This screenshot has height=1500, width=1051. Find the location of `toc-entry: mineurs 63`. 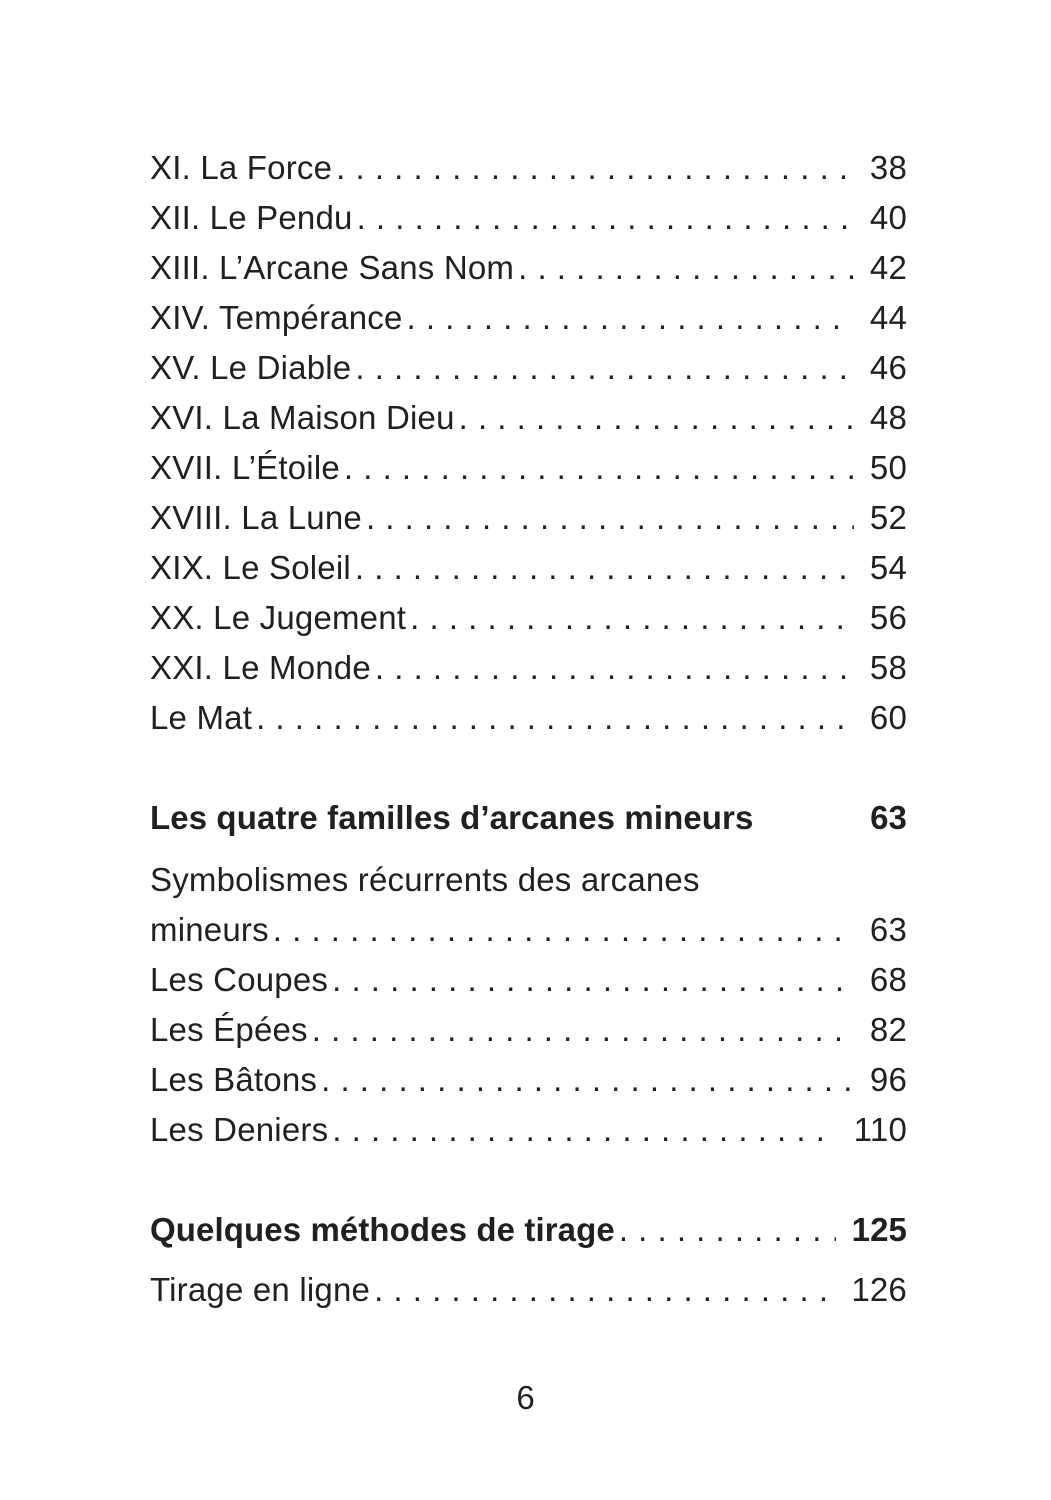

toc-entry: mineurs 63 is located at coordinates (528, 930).